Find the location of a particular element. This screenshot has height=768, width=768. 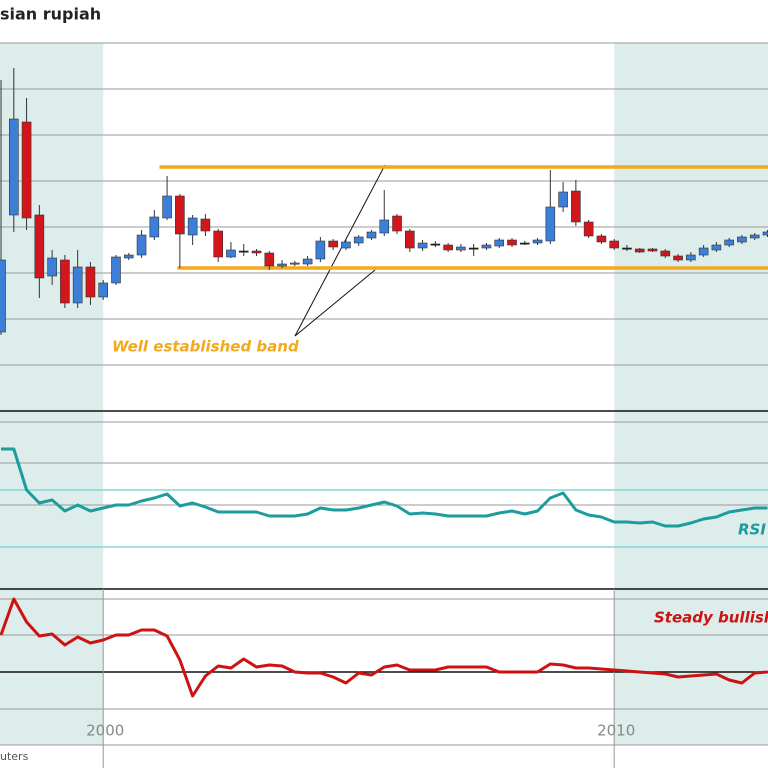

annotation: RSI c is located at coordinates (753, 530).